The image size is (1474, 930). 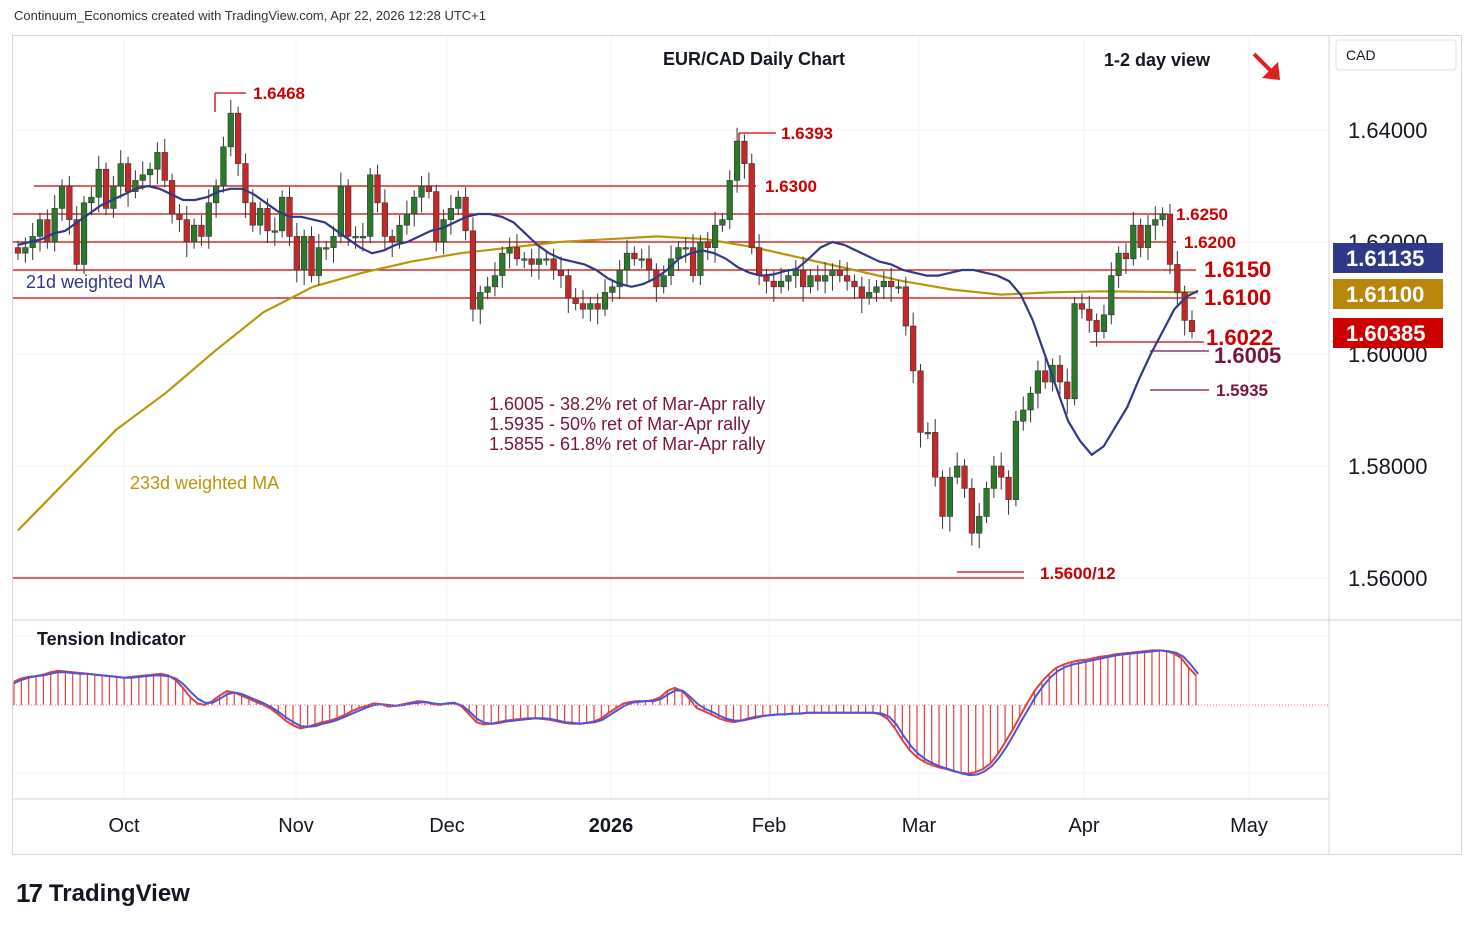 I want to click on currency-box, so click(x=1396, y=55).